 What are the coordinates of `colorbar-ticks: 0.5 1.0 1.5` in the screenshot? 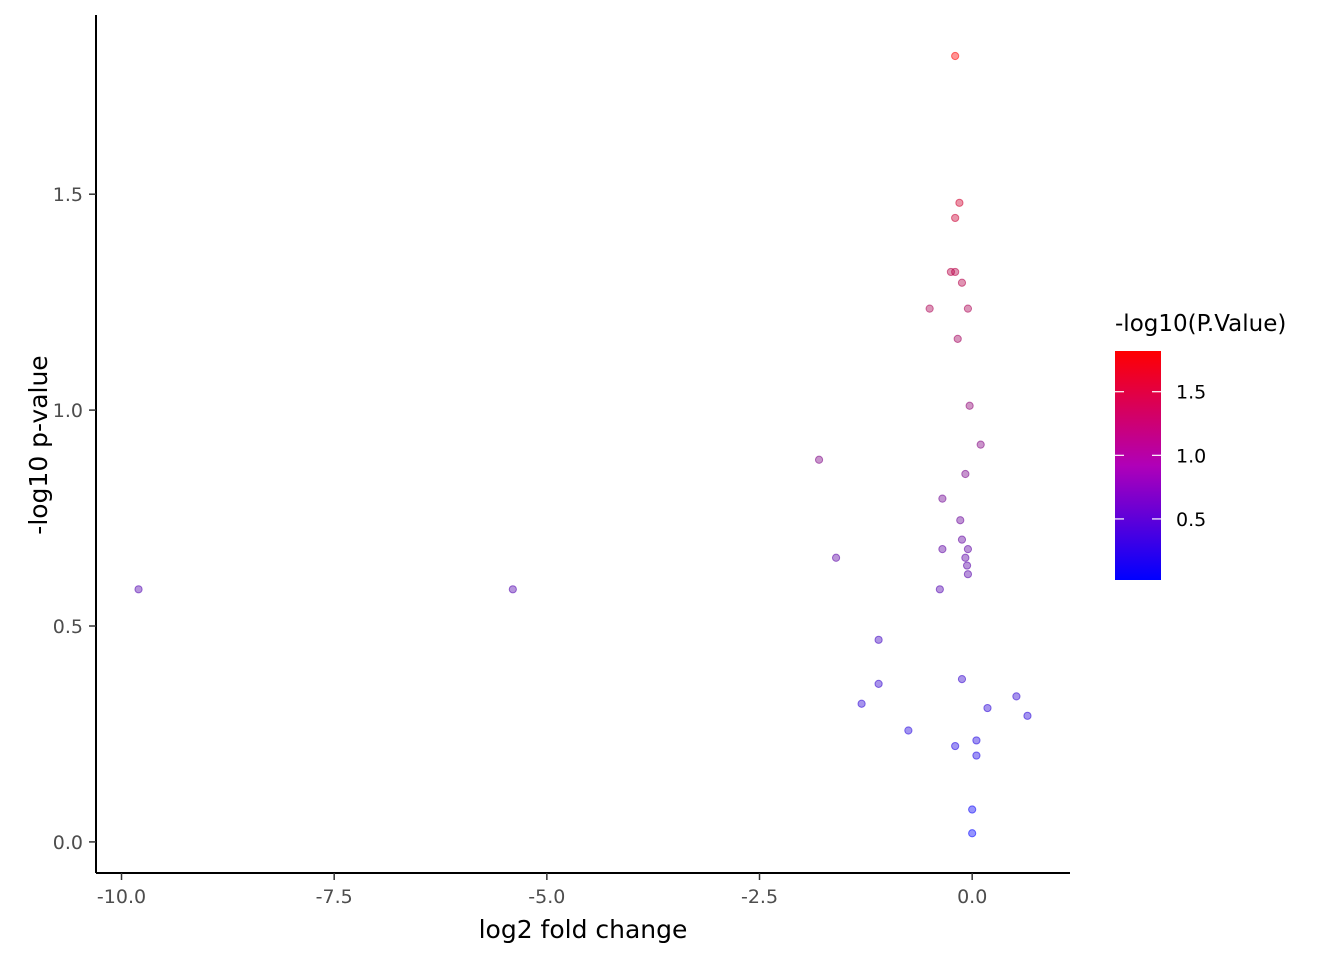 It's located at (1160, 456).